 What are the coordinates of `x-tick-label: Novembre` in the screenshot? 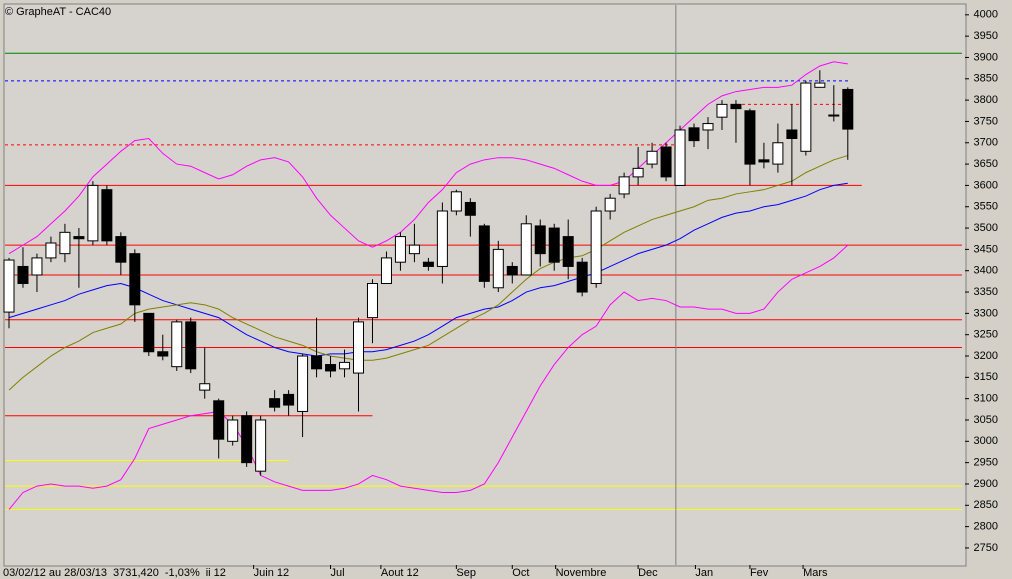 It's located at (581, 573).